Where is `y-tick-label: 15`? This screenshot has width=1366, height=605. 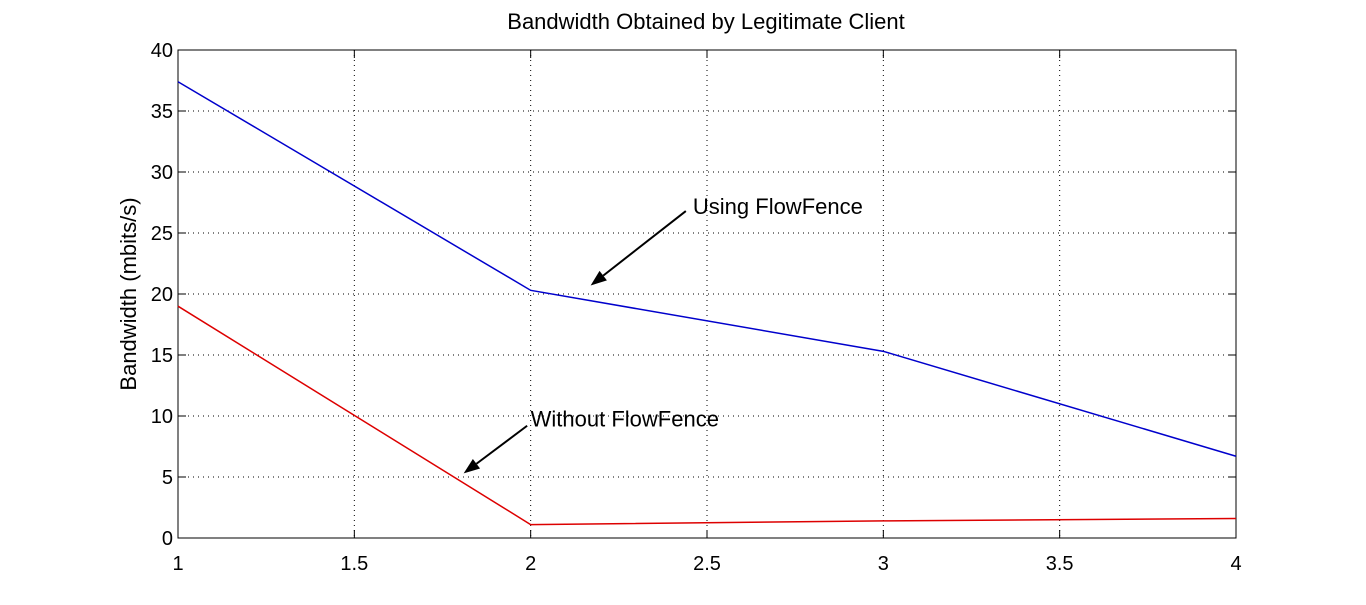
y-tick-label: 15 is located at coordinates (162, 356).